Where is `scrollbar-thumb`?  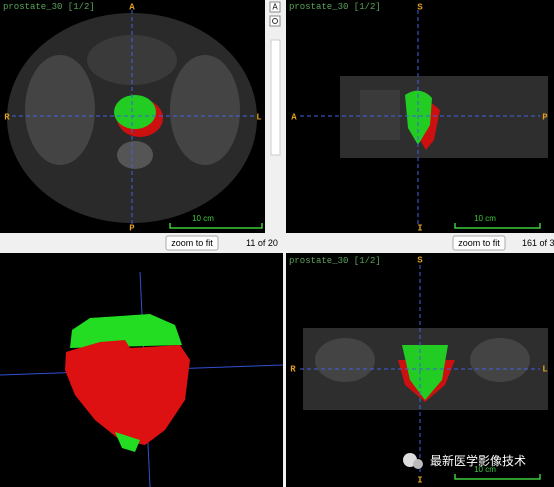 scrollbar-thumb is located at coordinates (275, 97).